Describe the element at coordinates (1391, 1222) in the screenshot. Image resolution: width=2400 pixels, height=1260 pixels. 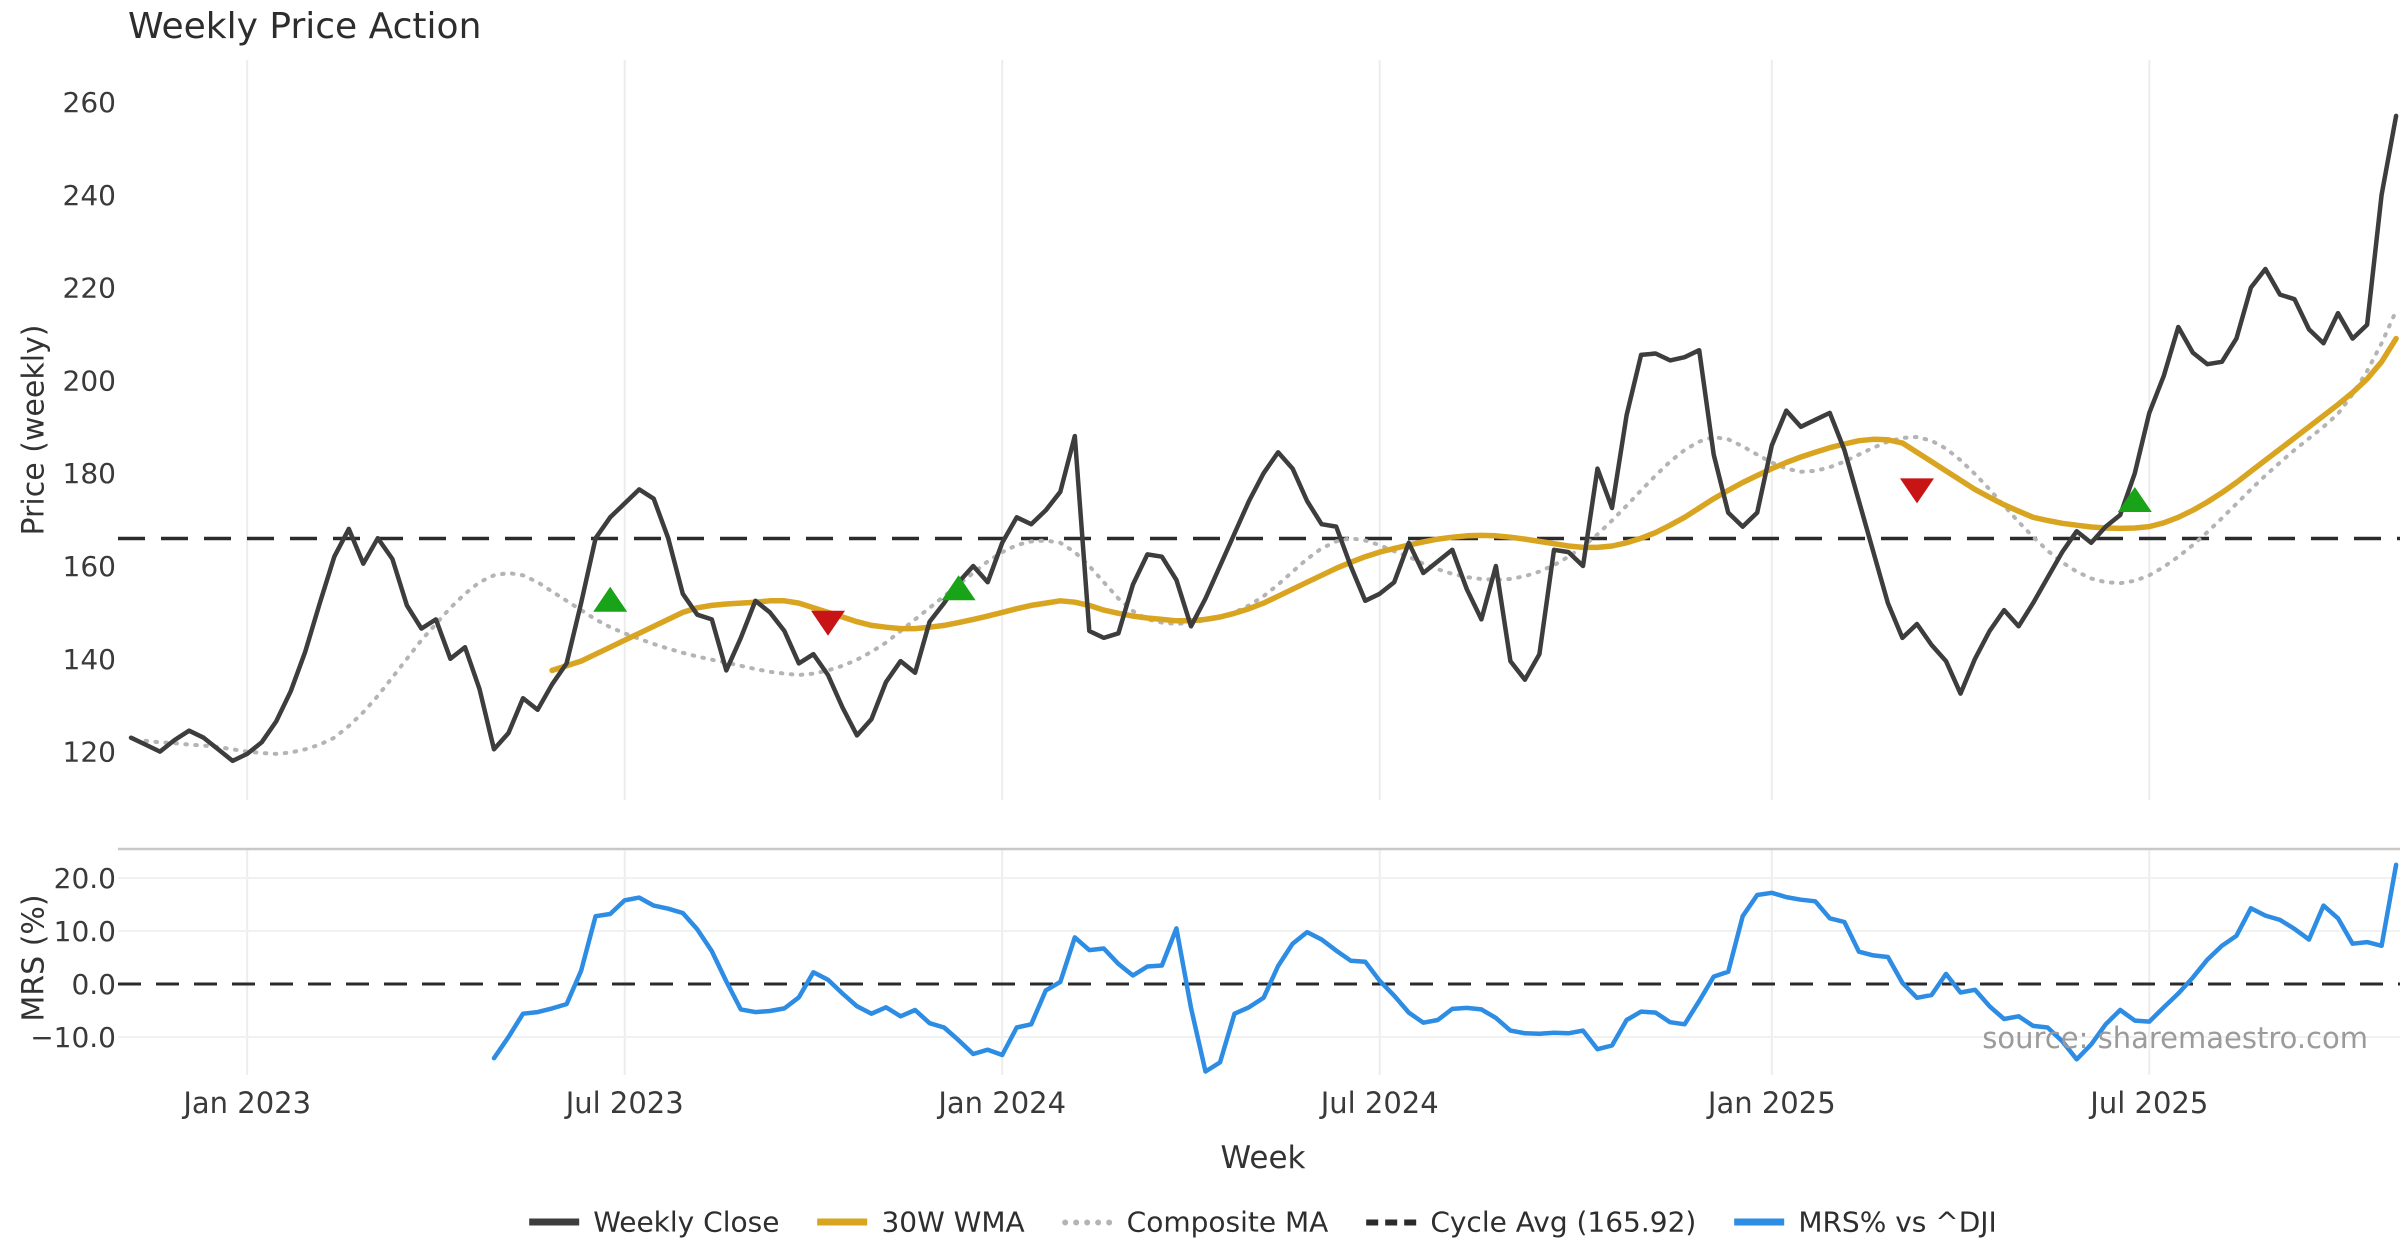
I see `cycle-avg-line-swatch` at that location.